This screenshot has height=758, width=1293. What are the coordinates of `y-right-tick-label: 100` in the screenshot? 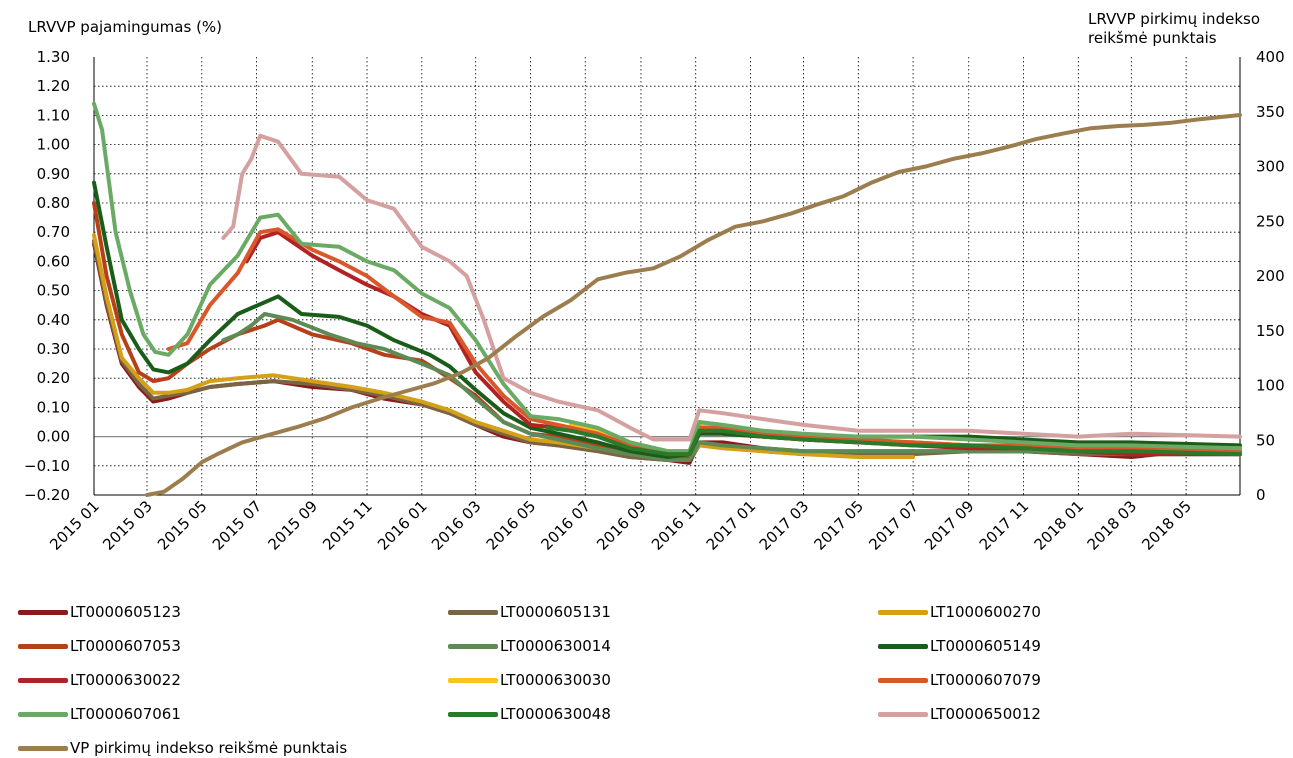 It's located at (1270, 386).